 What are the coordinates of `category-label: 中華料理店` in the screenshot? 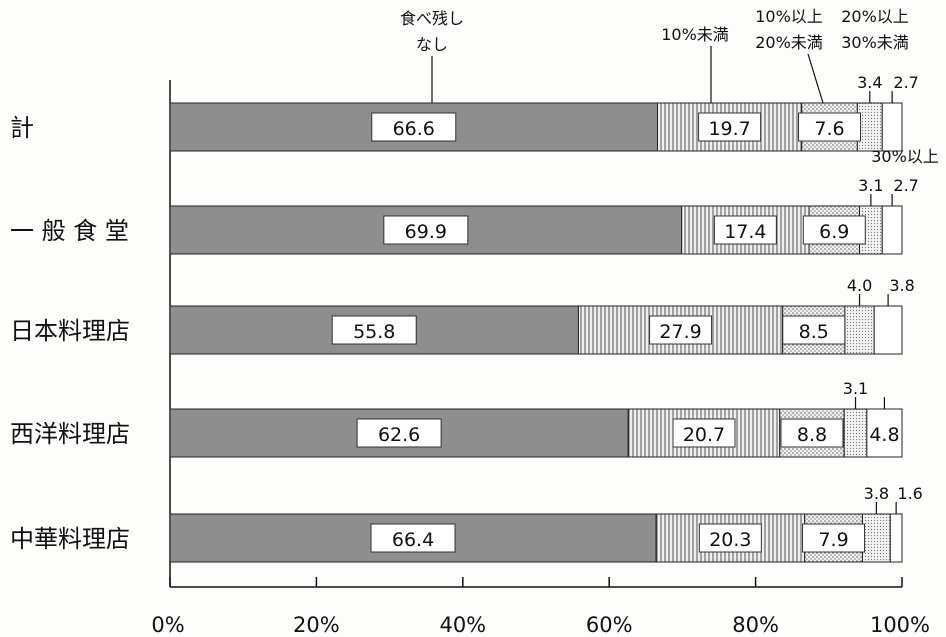 It's located at (70, 539).